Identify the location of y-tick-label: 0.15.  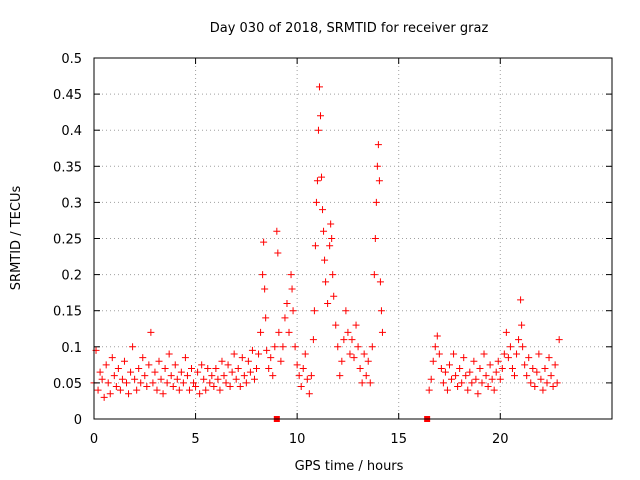
(67, 312).